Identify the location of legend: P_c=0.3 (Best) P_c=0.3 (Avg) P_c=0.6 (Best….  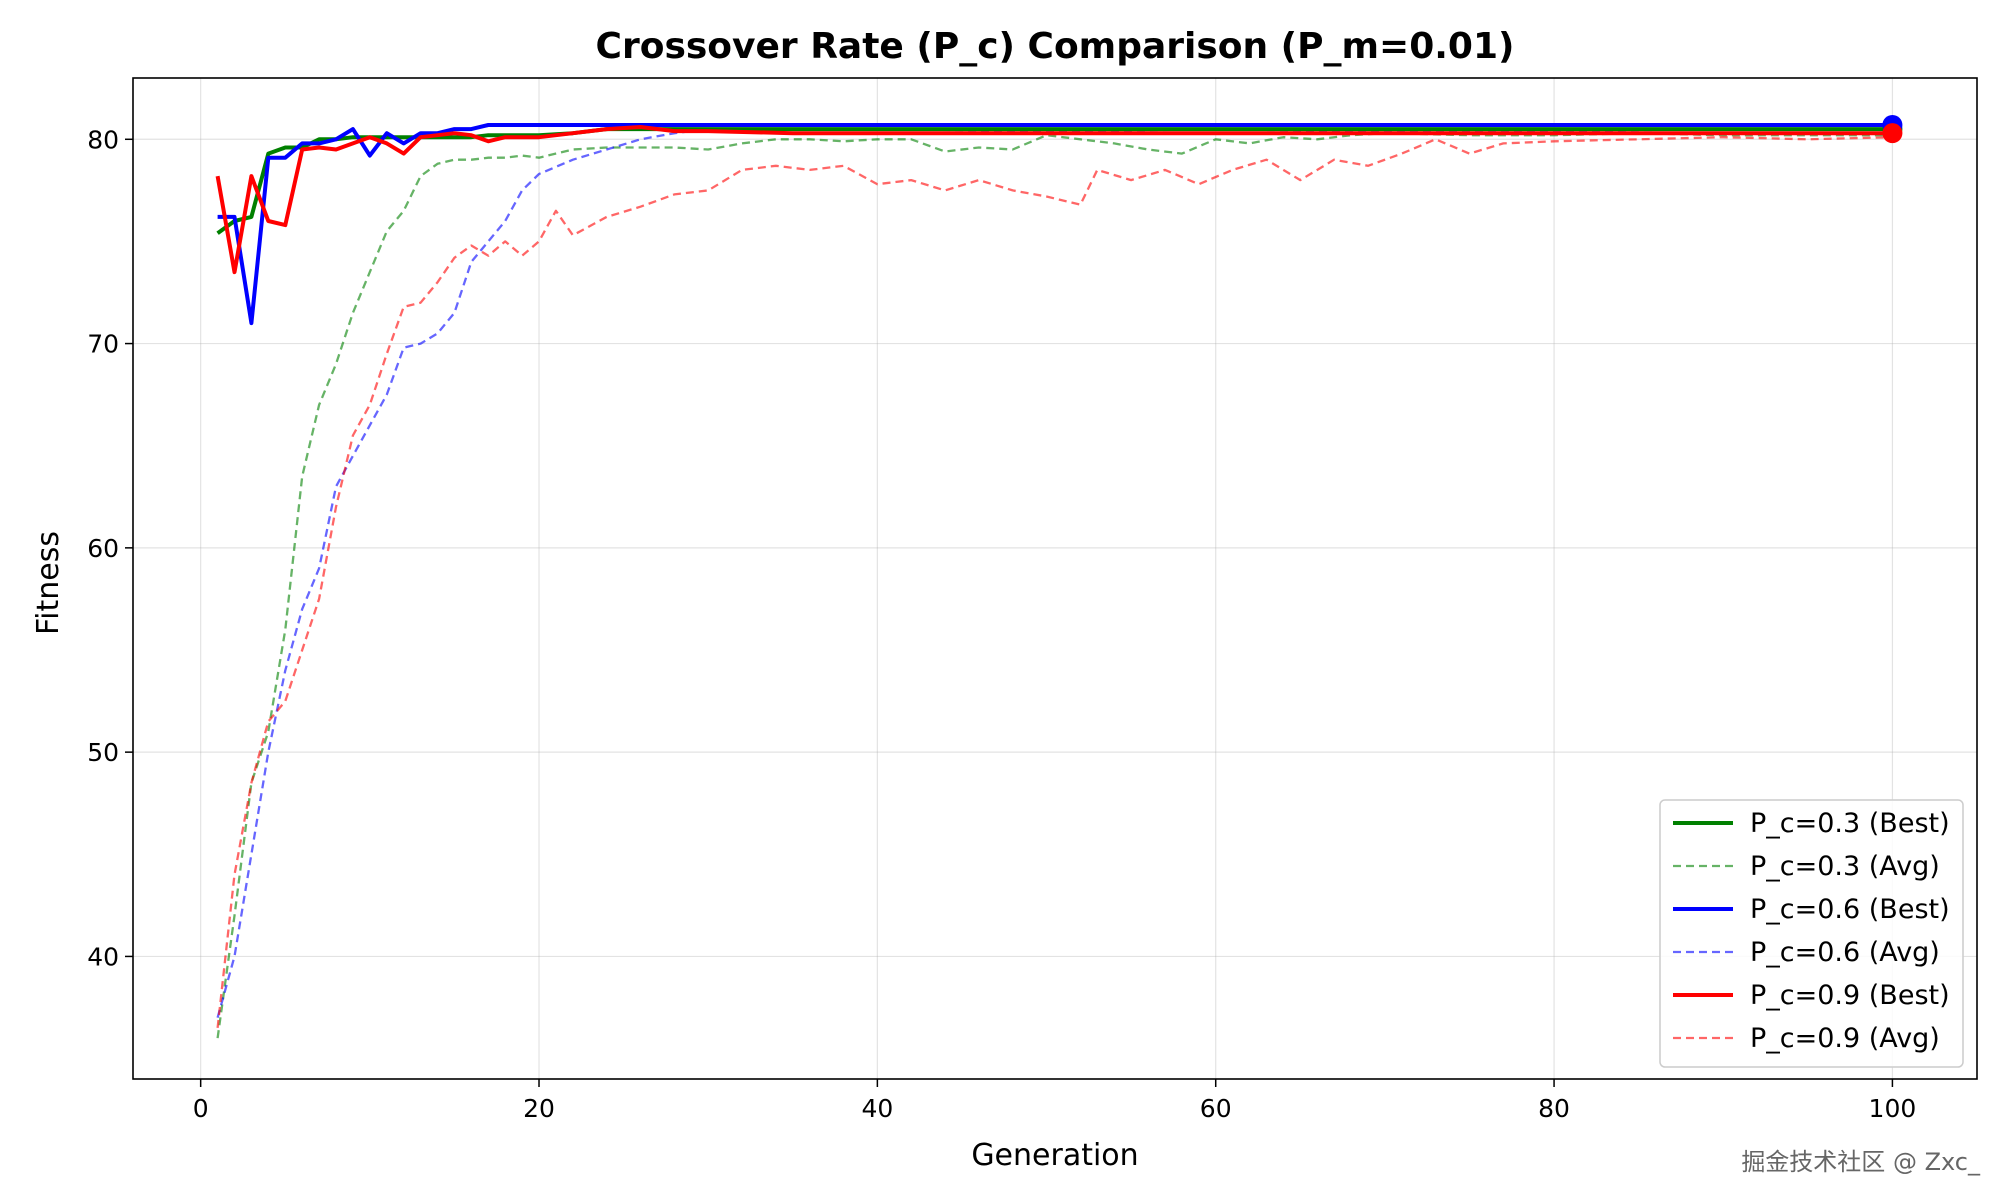
(1811, 933).